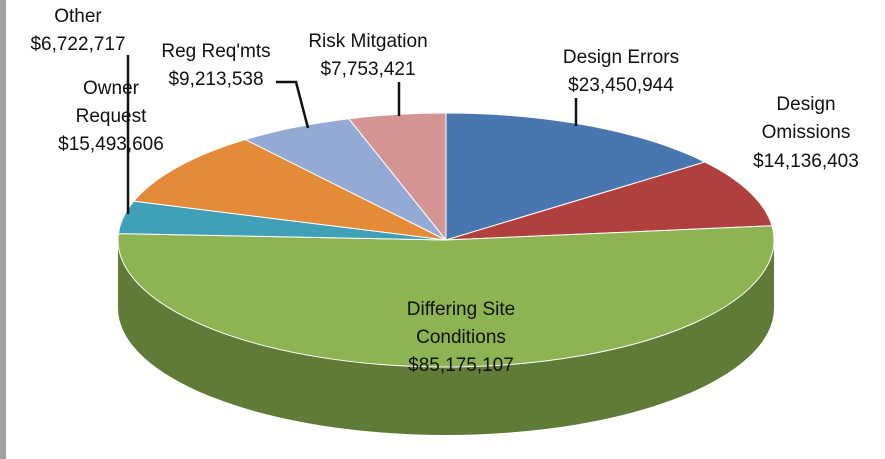 This screenshot has height=459, width=885. What do you see at coordinates (111, 102) in the screenshot?
I see `slice-label: Owner Request` at bounding box center [111, 102].